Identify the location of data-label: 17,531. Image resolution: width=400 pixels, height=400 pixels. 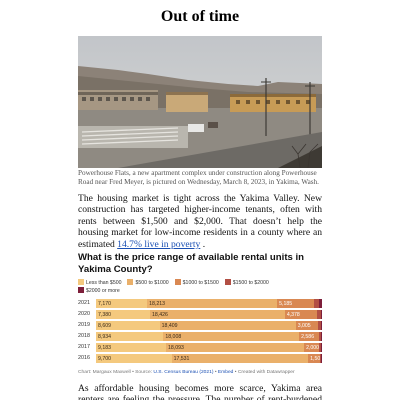
(181, 358).